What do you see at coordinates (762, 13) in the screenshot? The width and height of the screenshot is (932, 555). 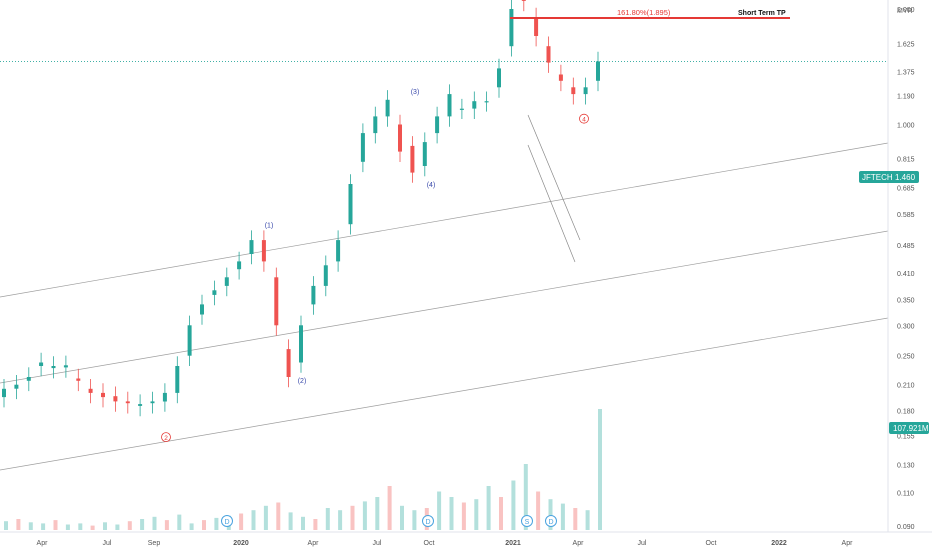 I see `target-name-label: Short Term TP` at bounding box center [762, 13].